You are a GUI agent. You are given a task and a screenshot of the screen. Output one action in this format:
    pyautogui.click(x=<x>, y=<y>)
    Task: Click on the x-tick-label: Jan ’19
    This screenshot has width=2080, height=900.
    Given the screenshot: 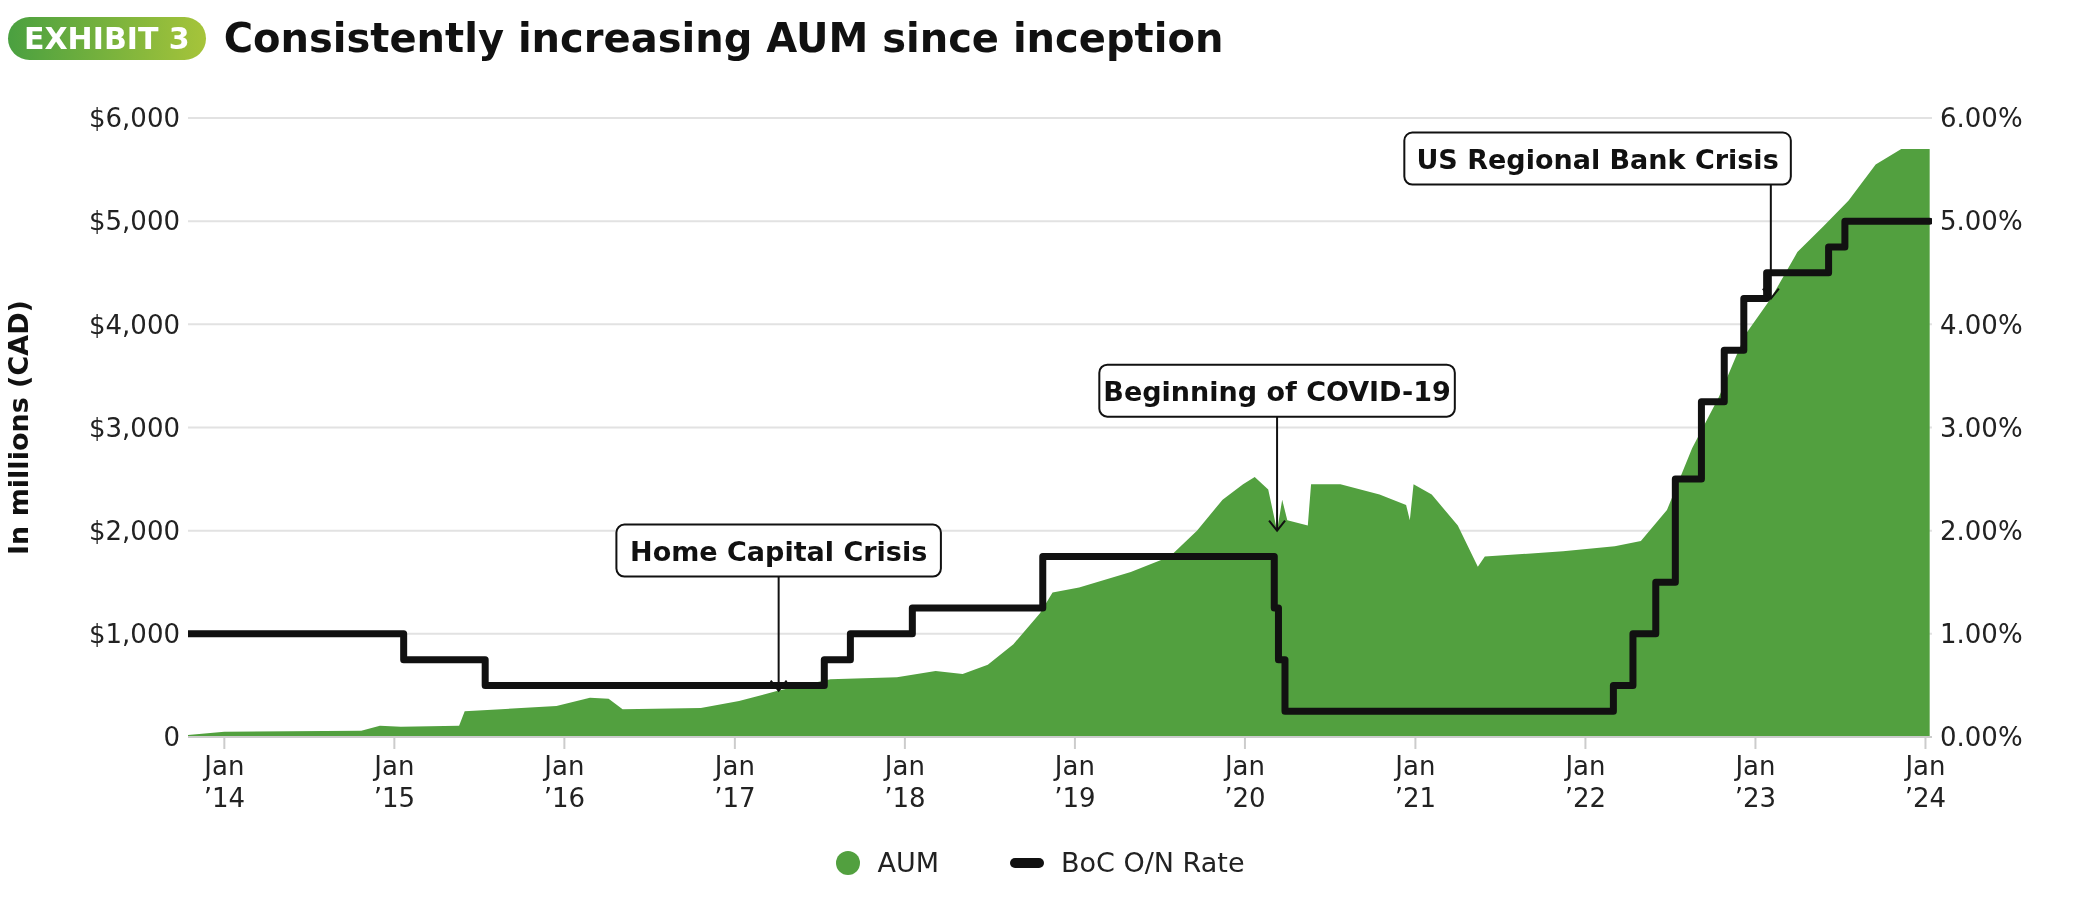 What is the action you would take?
    pyautogui.click(x=1074, y=782)
    